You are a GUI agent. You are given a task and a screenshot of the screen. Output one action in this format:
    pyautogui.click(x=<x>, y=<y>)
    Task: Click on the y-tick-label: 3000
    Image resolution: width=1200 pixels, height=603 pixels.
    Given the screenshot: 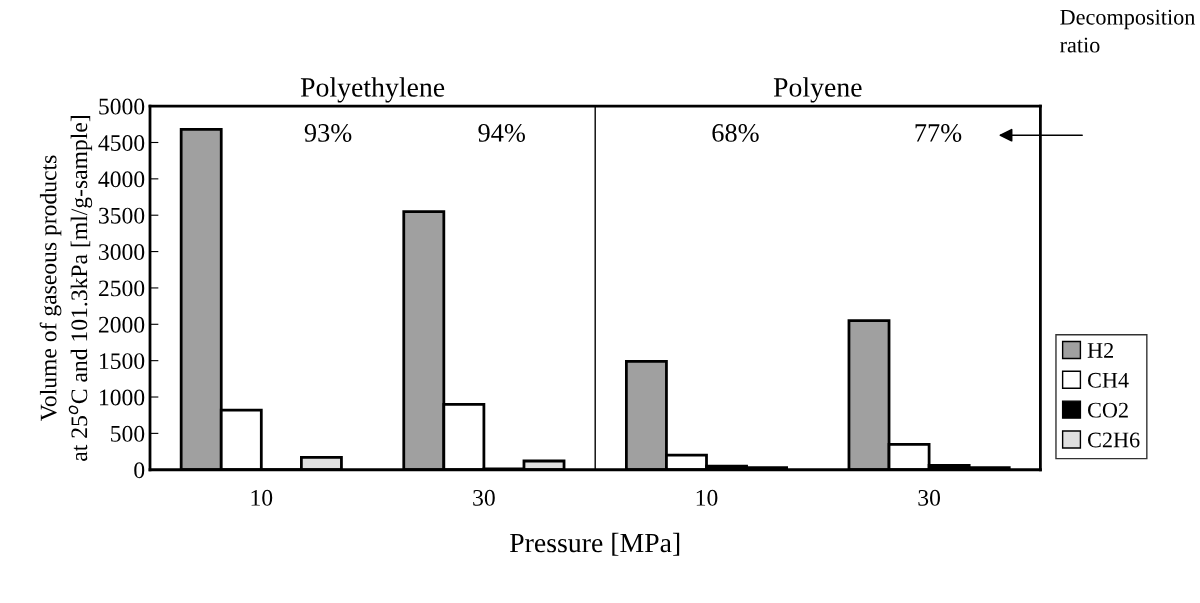 What is the action you would take?
    pyautogui.click(x=122, y=252)
    